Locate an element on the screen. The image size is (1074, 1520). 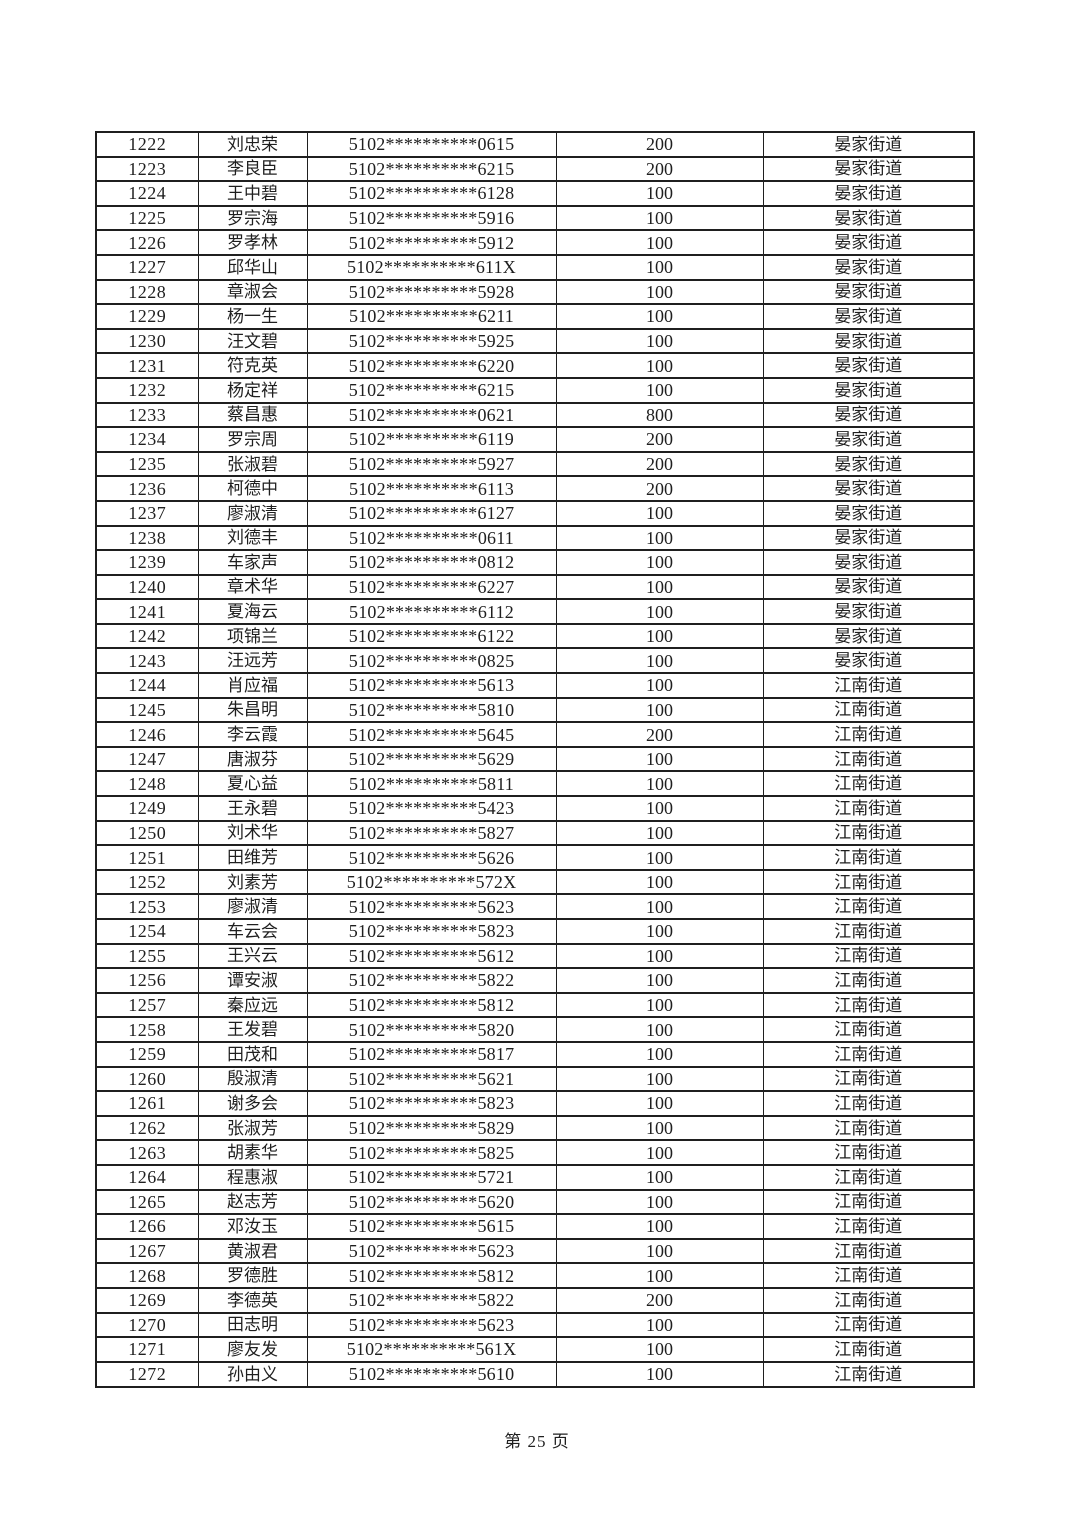
row-number: 1240 is located at coordinates (147, 587).